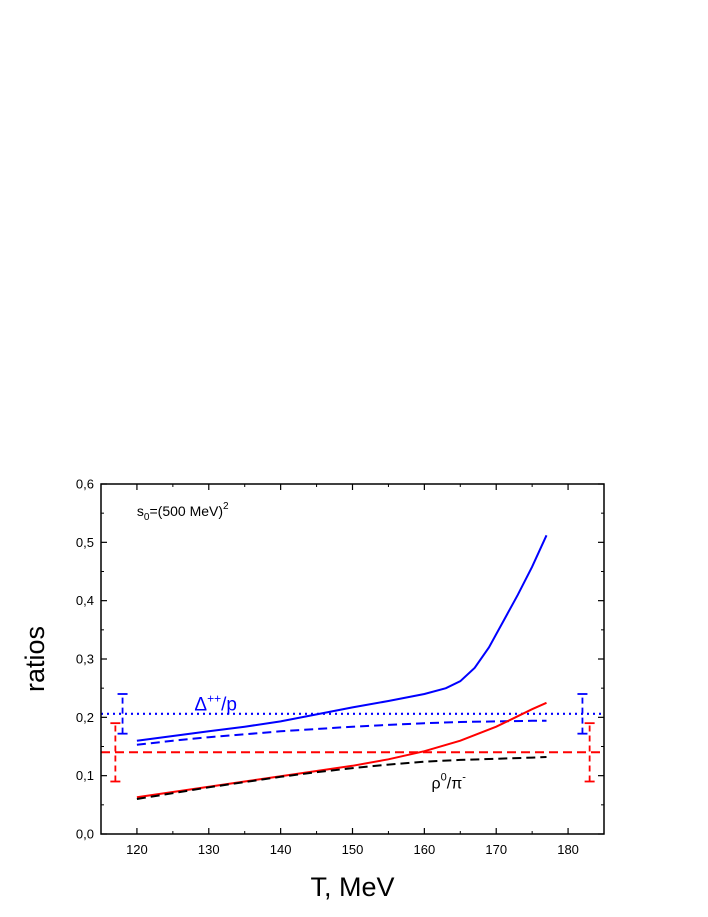 The width and height of the screenshot is (708, 917). I want to click on x-tick-label: 150, so click(353, 849).